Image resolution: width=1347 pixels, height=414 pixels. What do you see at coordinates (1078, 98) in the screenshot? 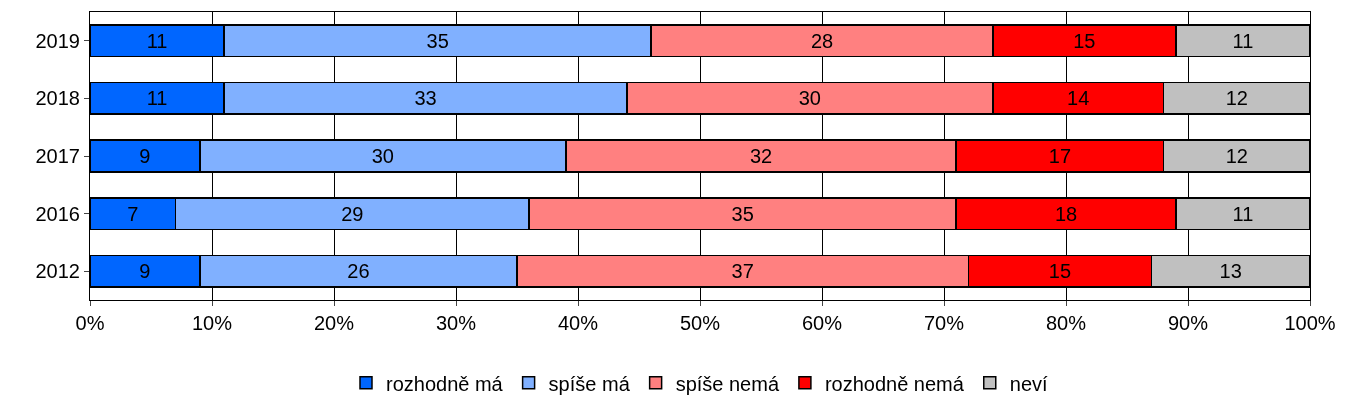
I see `data-label: 14` at bounding box center [1078, 98].